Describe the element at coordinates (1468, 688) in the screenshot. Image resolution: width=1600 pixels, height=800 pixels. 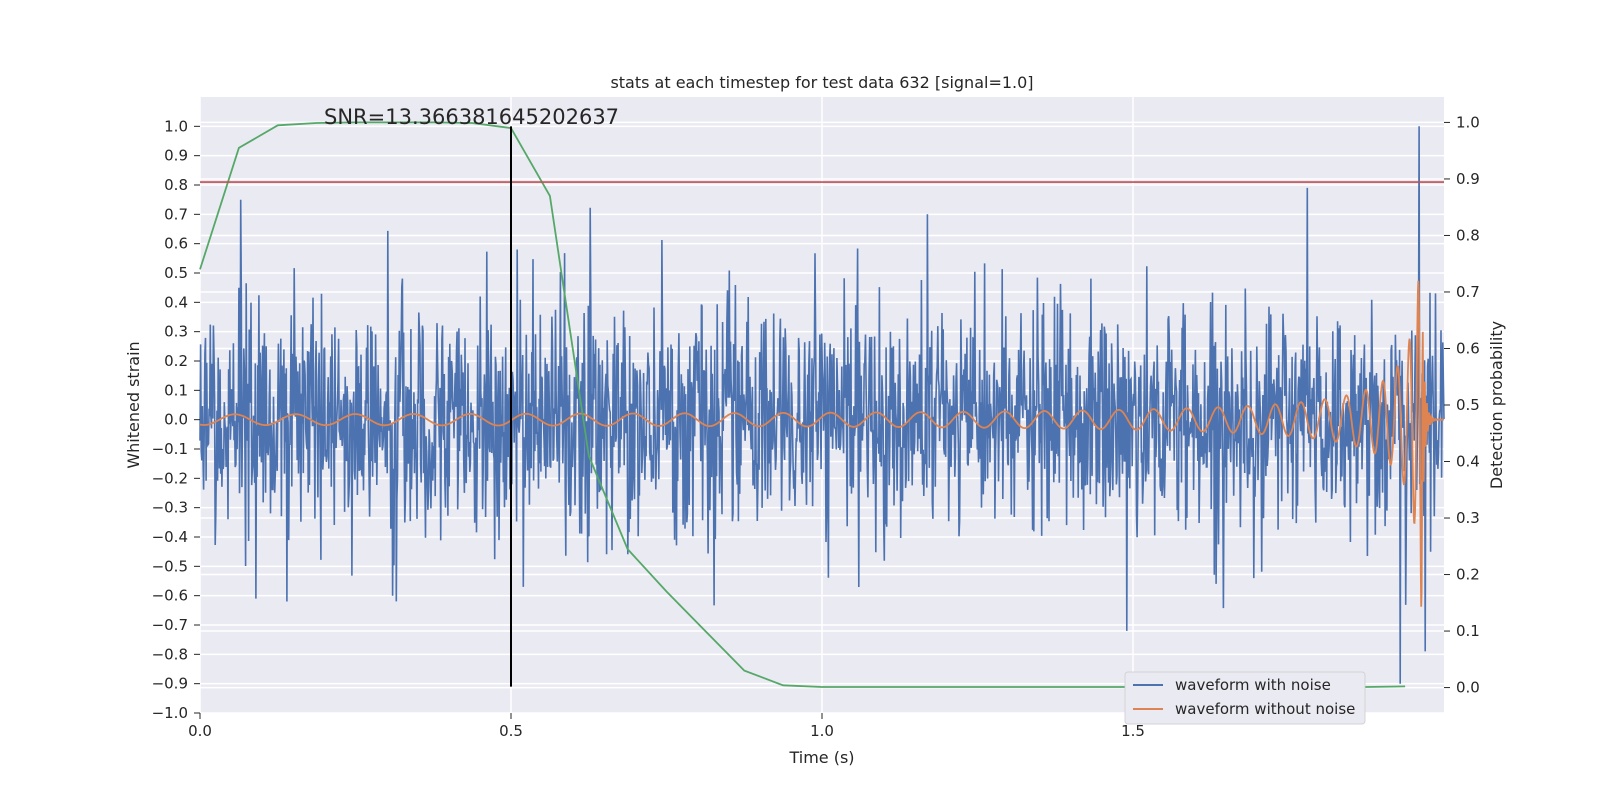
I see `y-right-tick-label: 0.0` at that location.